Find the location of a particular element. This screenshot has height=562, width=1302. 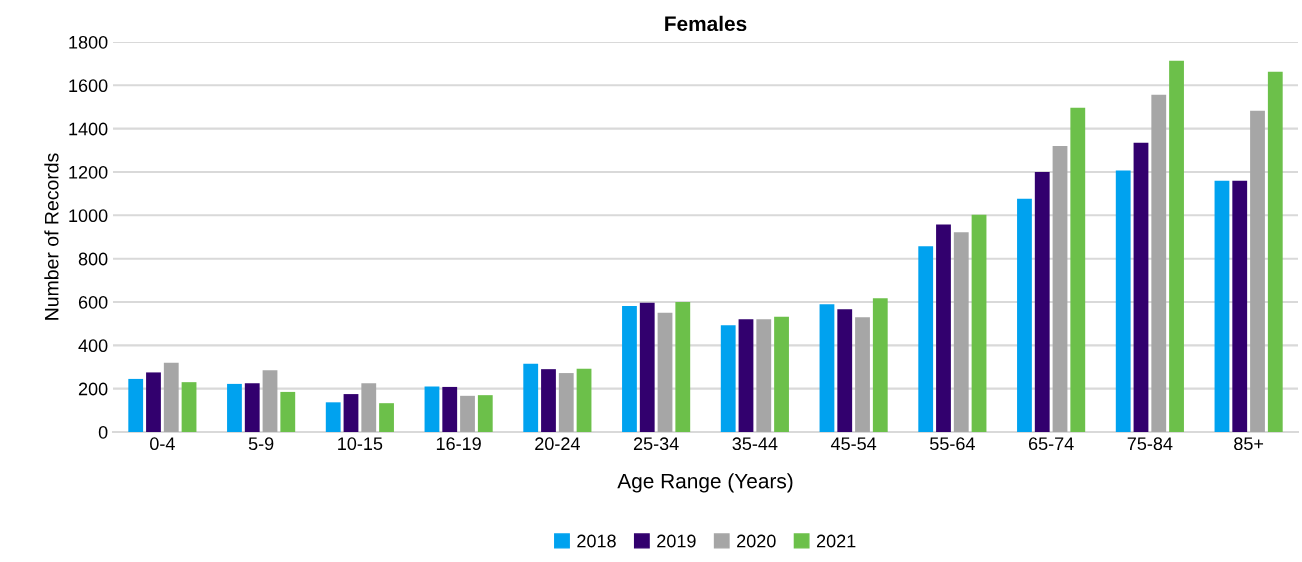

y-tick-label: 1200 is located at coordinates (88, 172).